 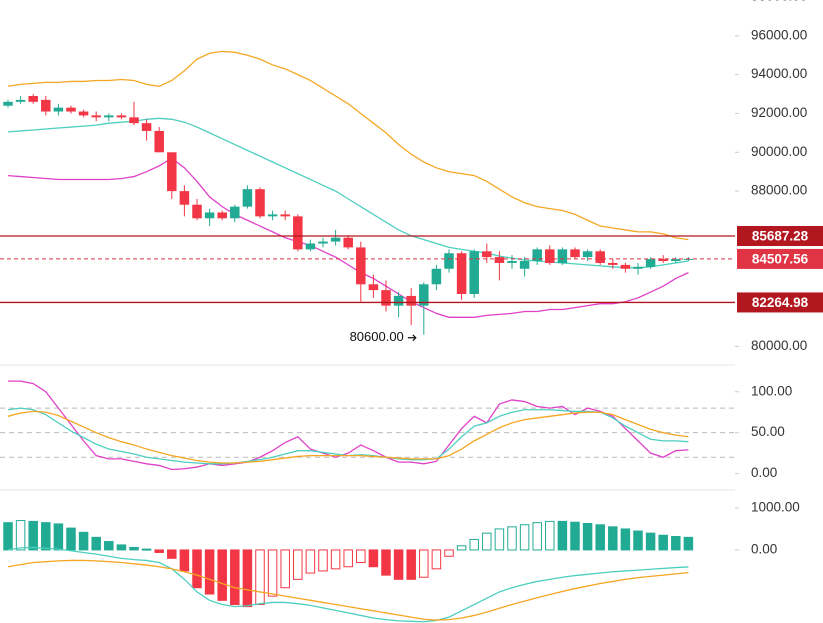 What do you see at coordinates (779, 112) in the screenshot?
I see `y-tick-label: 92000.00` at bounding box center [779, 112].